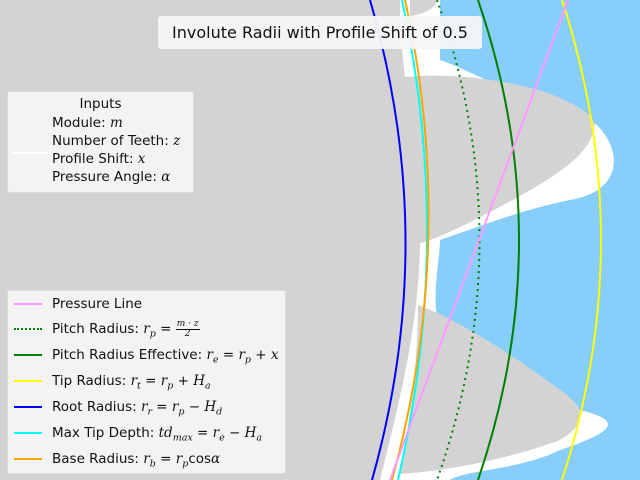 This screenshot has height=480, width=640. I want to click on tip-radius-swatch, so click(28, 381).